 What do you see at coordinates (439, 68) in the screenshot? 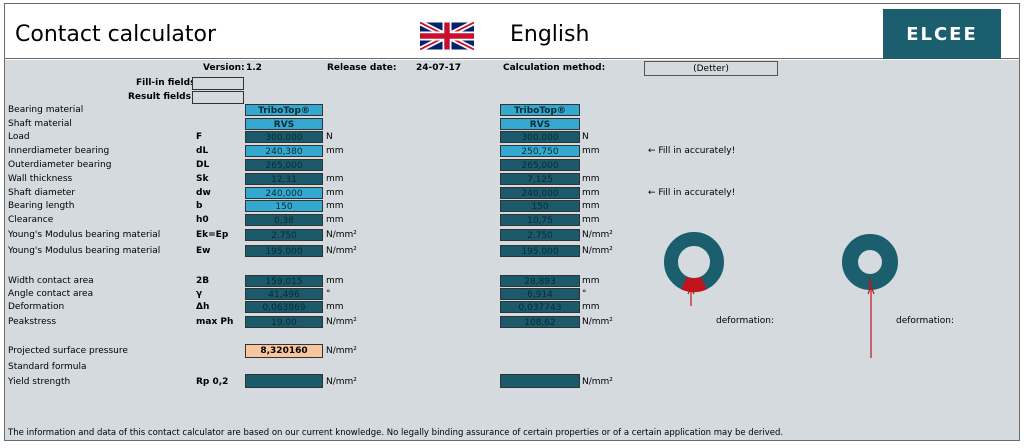
I see `release-value: 24-07-17` at bounding box center [439, 68].